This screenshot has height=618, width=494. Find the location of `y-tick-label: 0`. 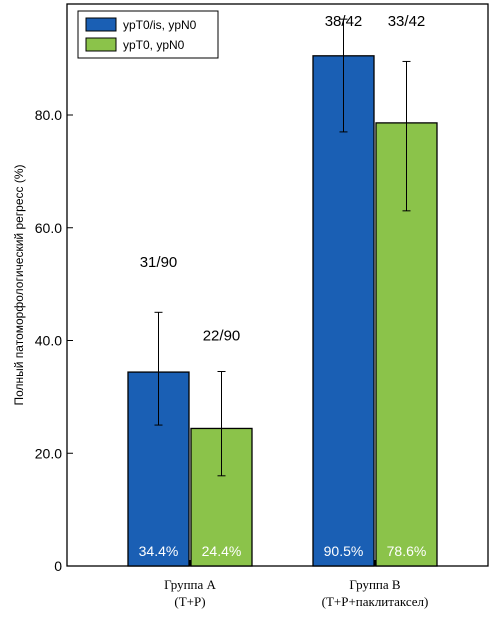

y-tick-label: 0 is located at coordinates (58, 566).